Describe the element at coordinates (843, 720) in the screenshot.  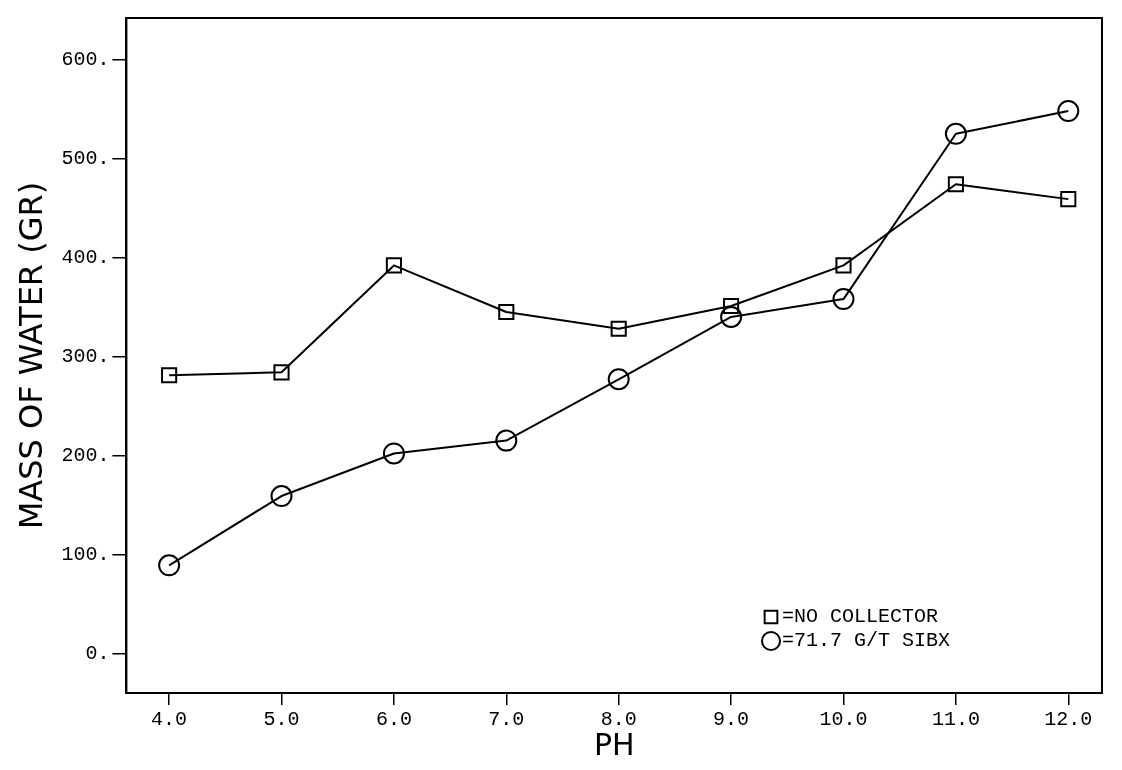
I see `x-tick-label: 10.0` at that location.